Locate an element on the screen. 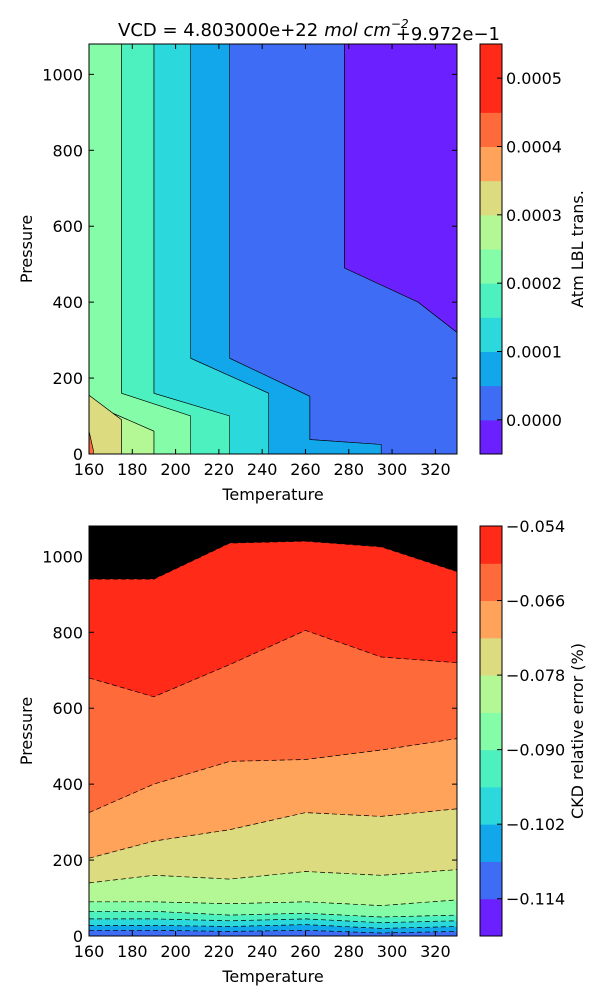  colorbar-tick-label: 0.0005 is located at coordinates (534, 78).